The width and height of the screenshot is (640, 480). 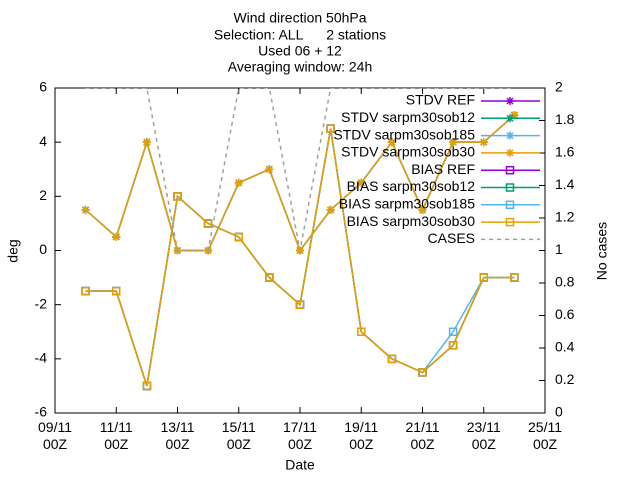 What do you see at coordinates (565, 184) in the screenshot?
I see `y2-tick-label: 1.4` at bounding box center [565, 184].